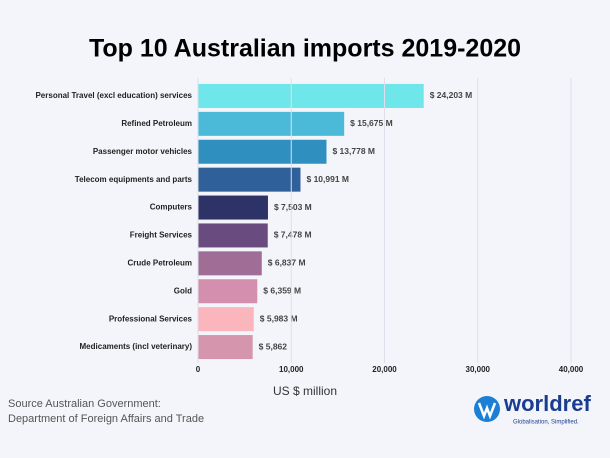 Image resolution: width=610 pixels, height=458 pixels. I want to click on value-label: $ 5,862, so click(273, 346).